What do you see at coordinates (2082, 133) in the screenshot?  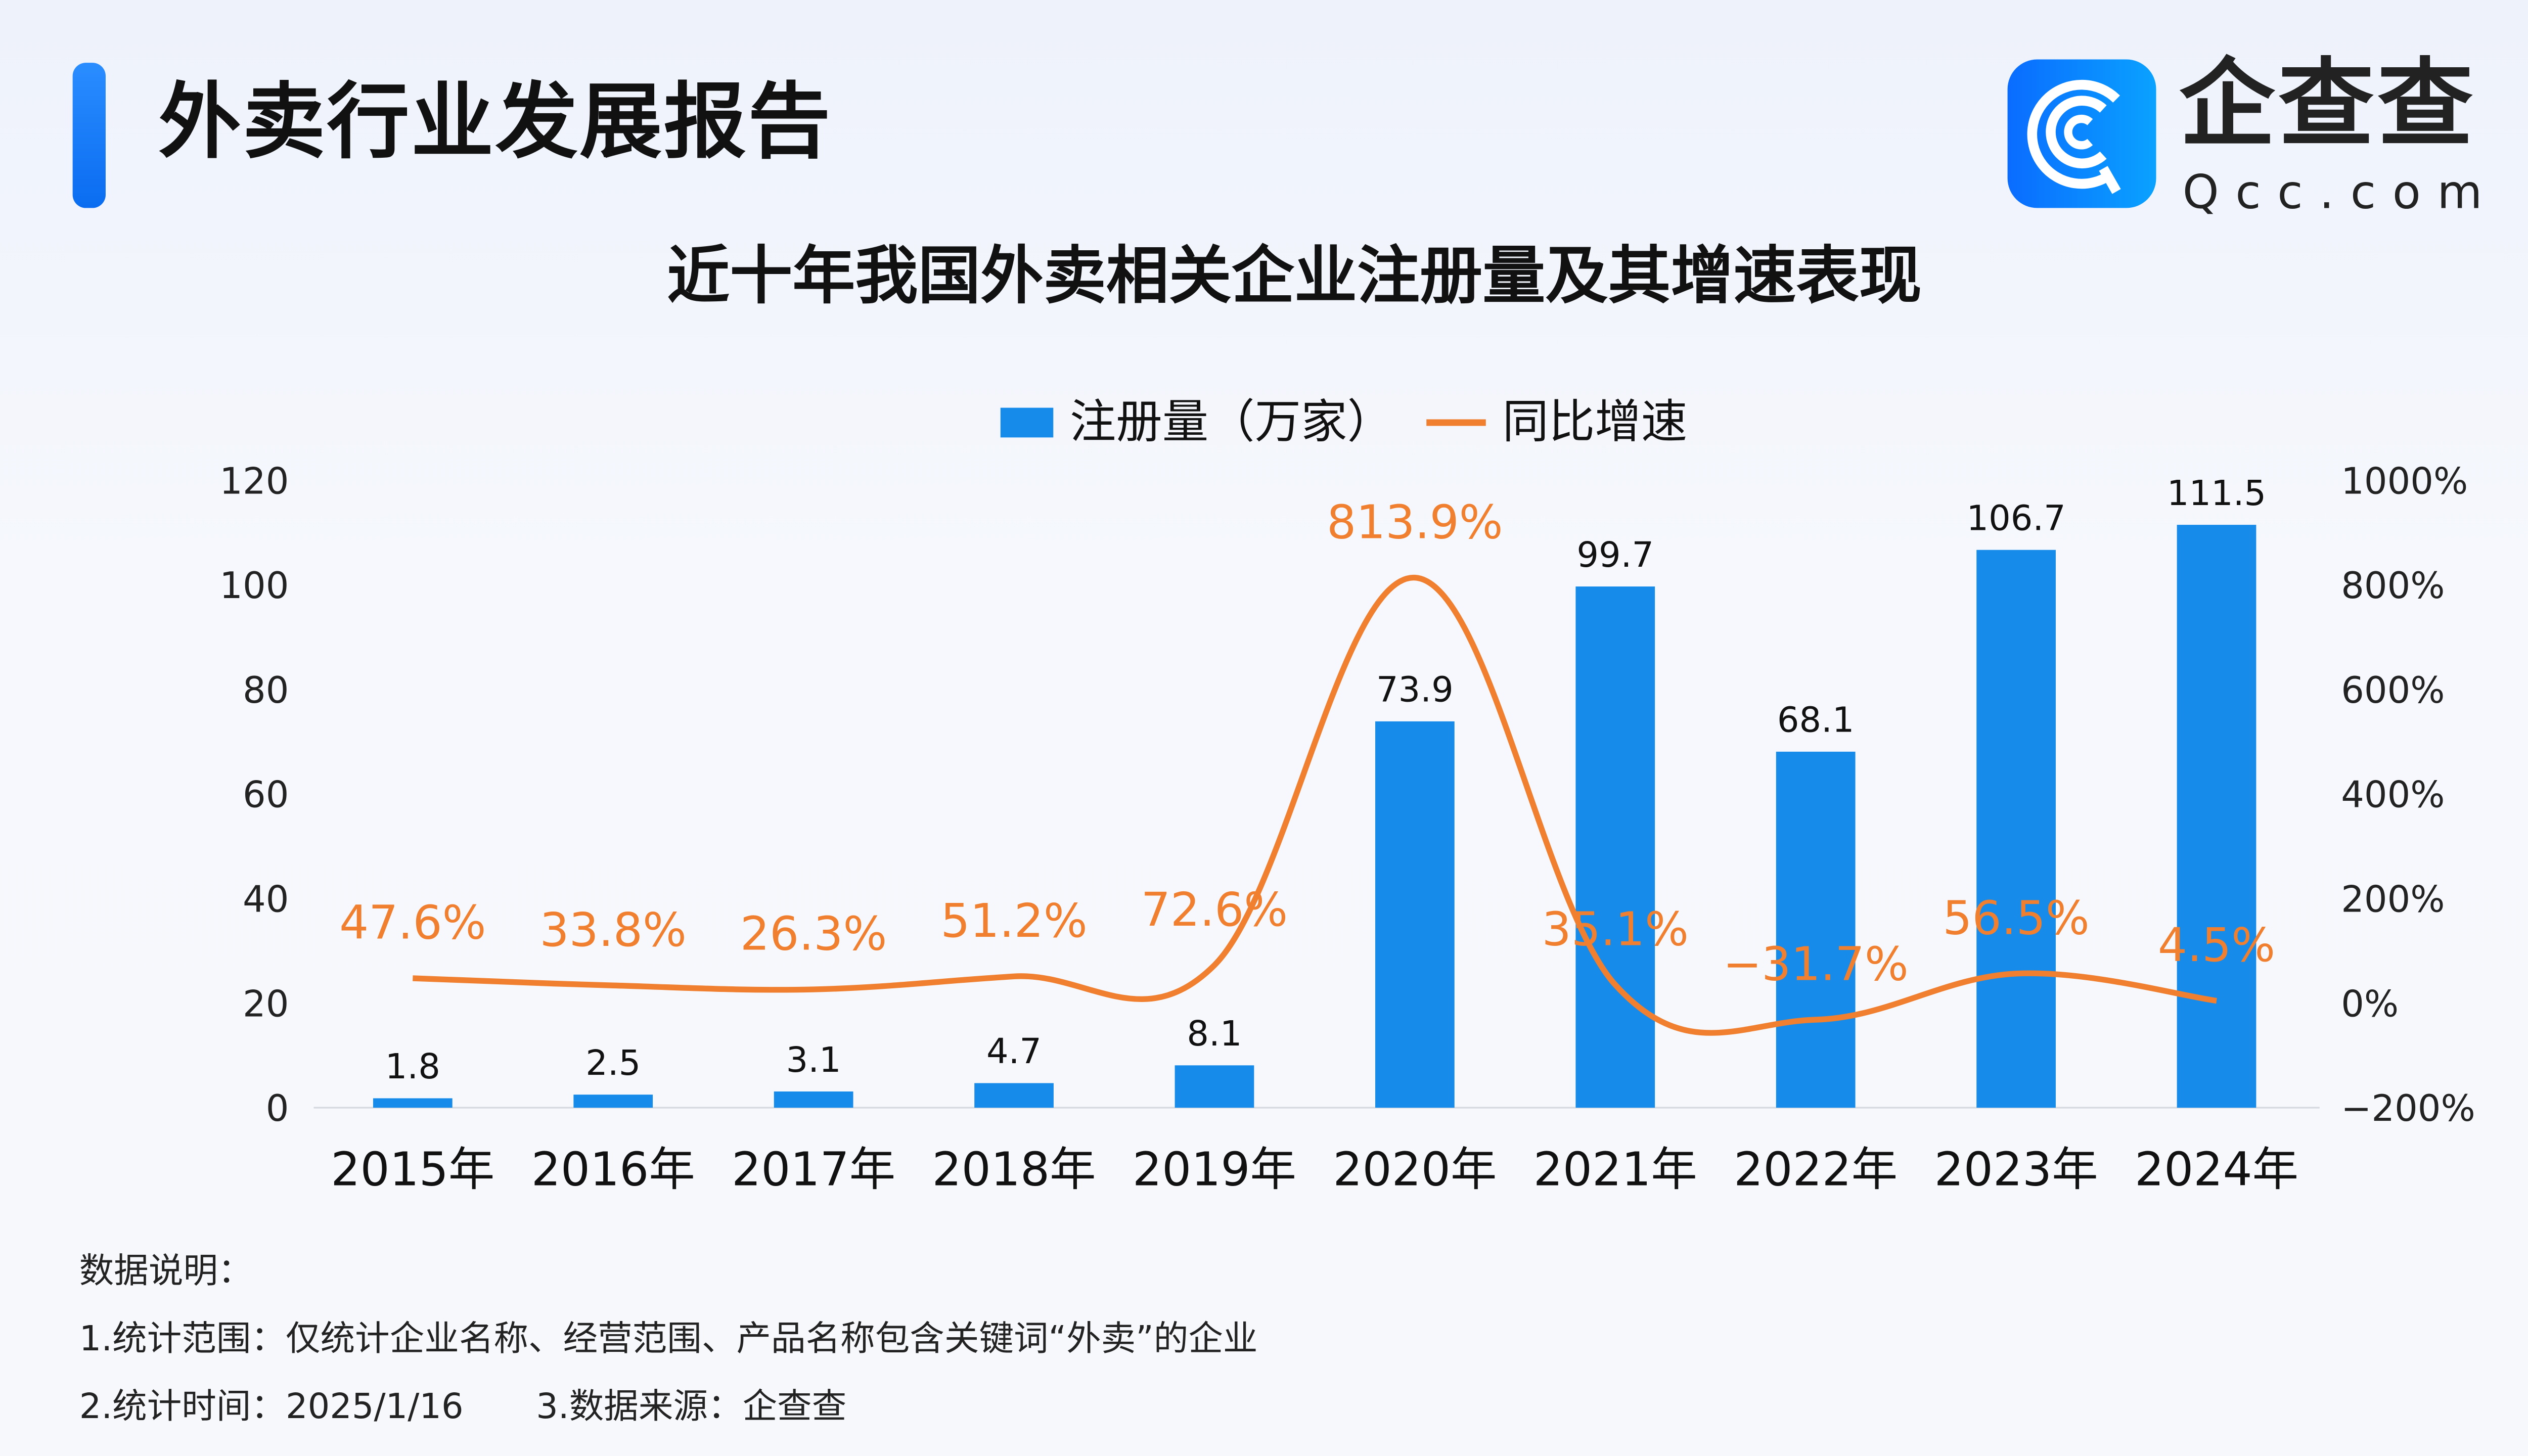 I see `qcc-logo-icon` at bounding box center [2082, 133].